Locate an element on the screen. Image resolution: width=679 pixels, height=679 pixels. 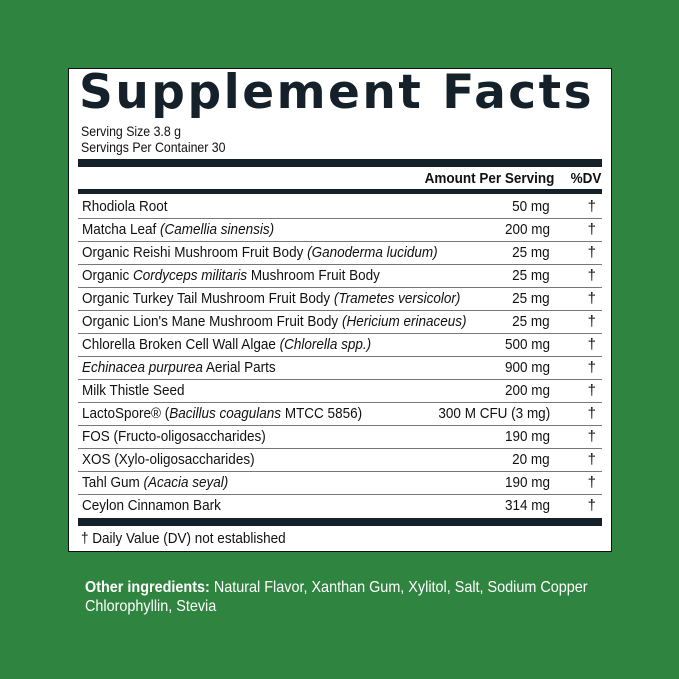
ingredient-name-post: MTCC 5856) is located at coordinates (322, 413).